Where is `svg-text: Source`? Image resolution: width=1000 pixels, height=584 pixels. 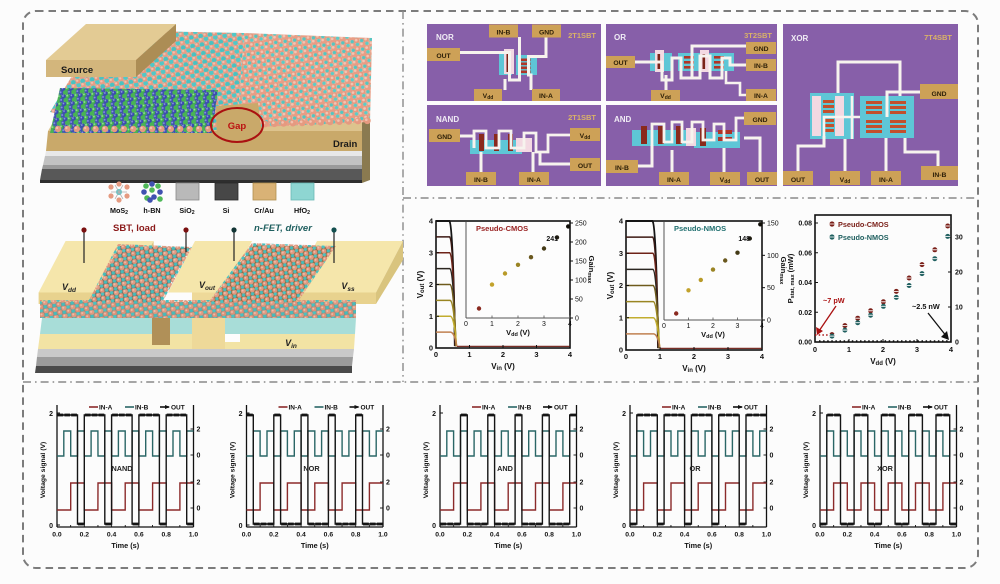 svg-text: Source is located at coordinates (77, 70).